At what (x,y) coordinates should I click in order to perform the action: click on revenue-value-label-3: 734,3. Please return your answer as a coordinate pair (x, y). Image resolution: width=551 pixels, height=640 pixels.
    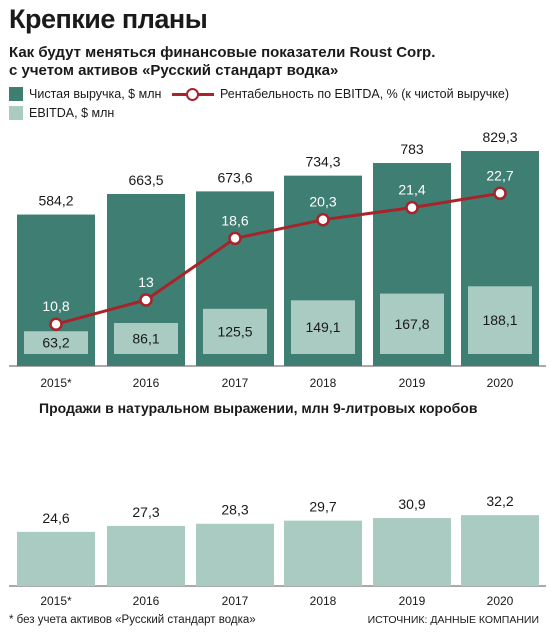
    Looking at the image, I should click on (322, 162).